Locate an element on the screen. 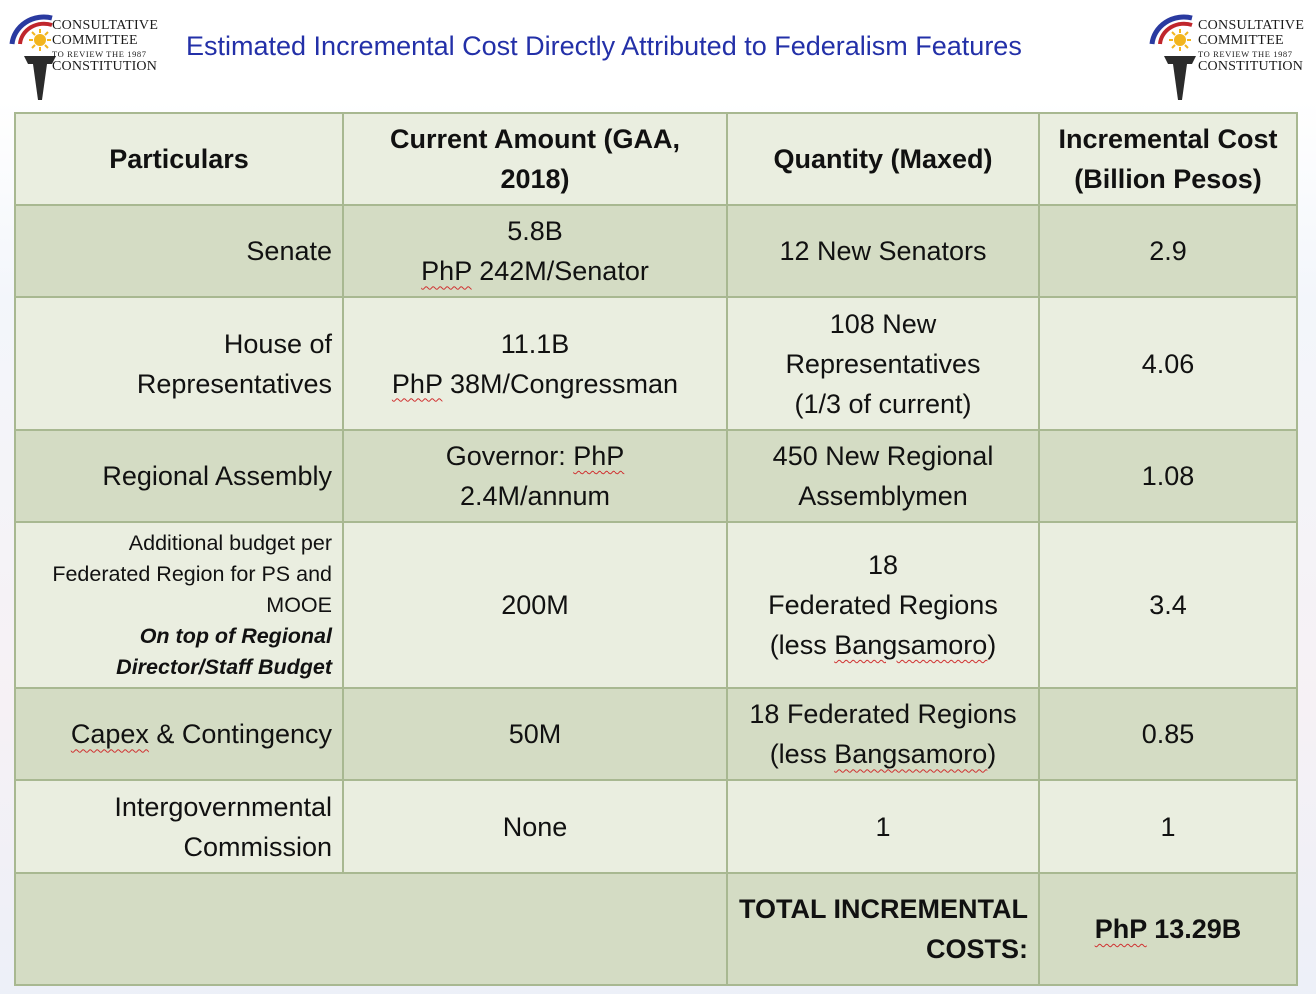  amount-per-unit-value: 242M/Senator is located at coordinates (560, 271).